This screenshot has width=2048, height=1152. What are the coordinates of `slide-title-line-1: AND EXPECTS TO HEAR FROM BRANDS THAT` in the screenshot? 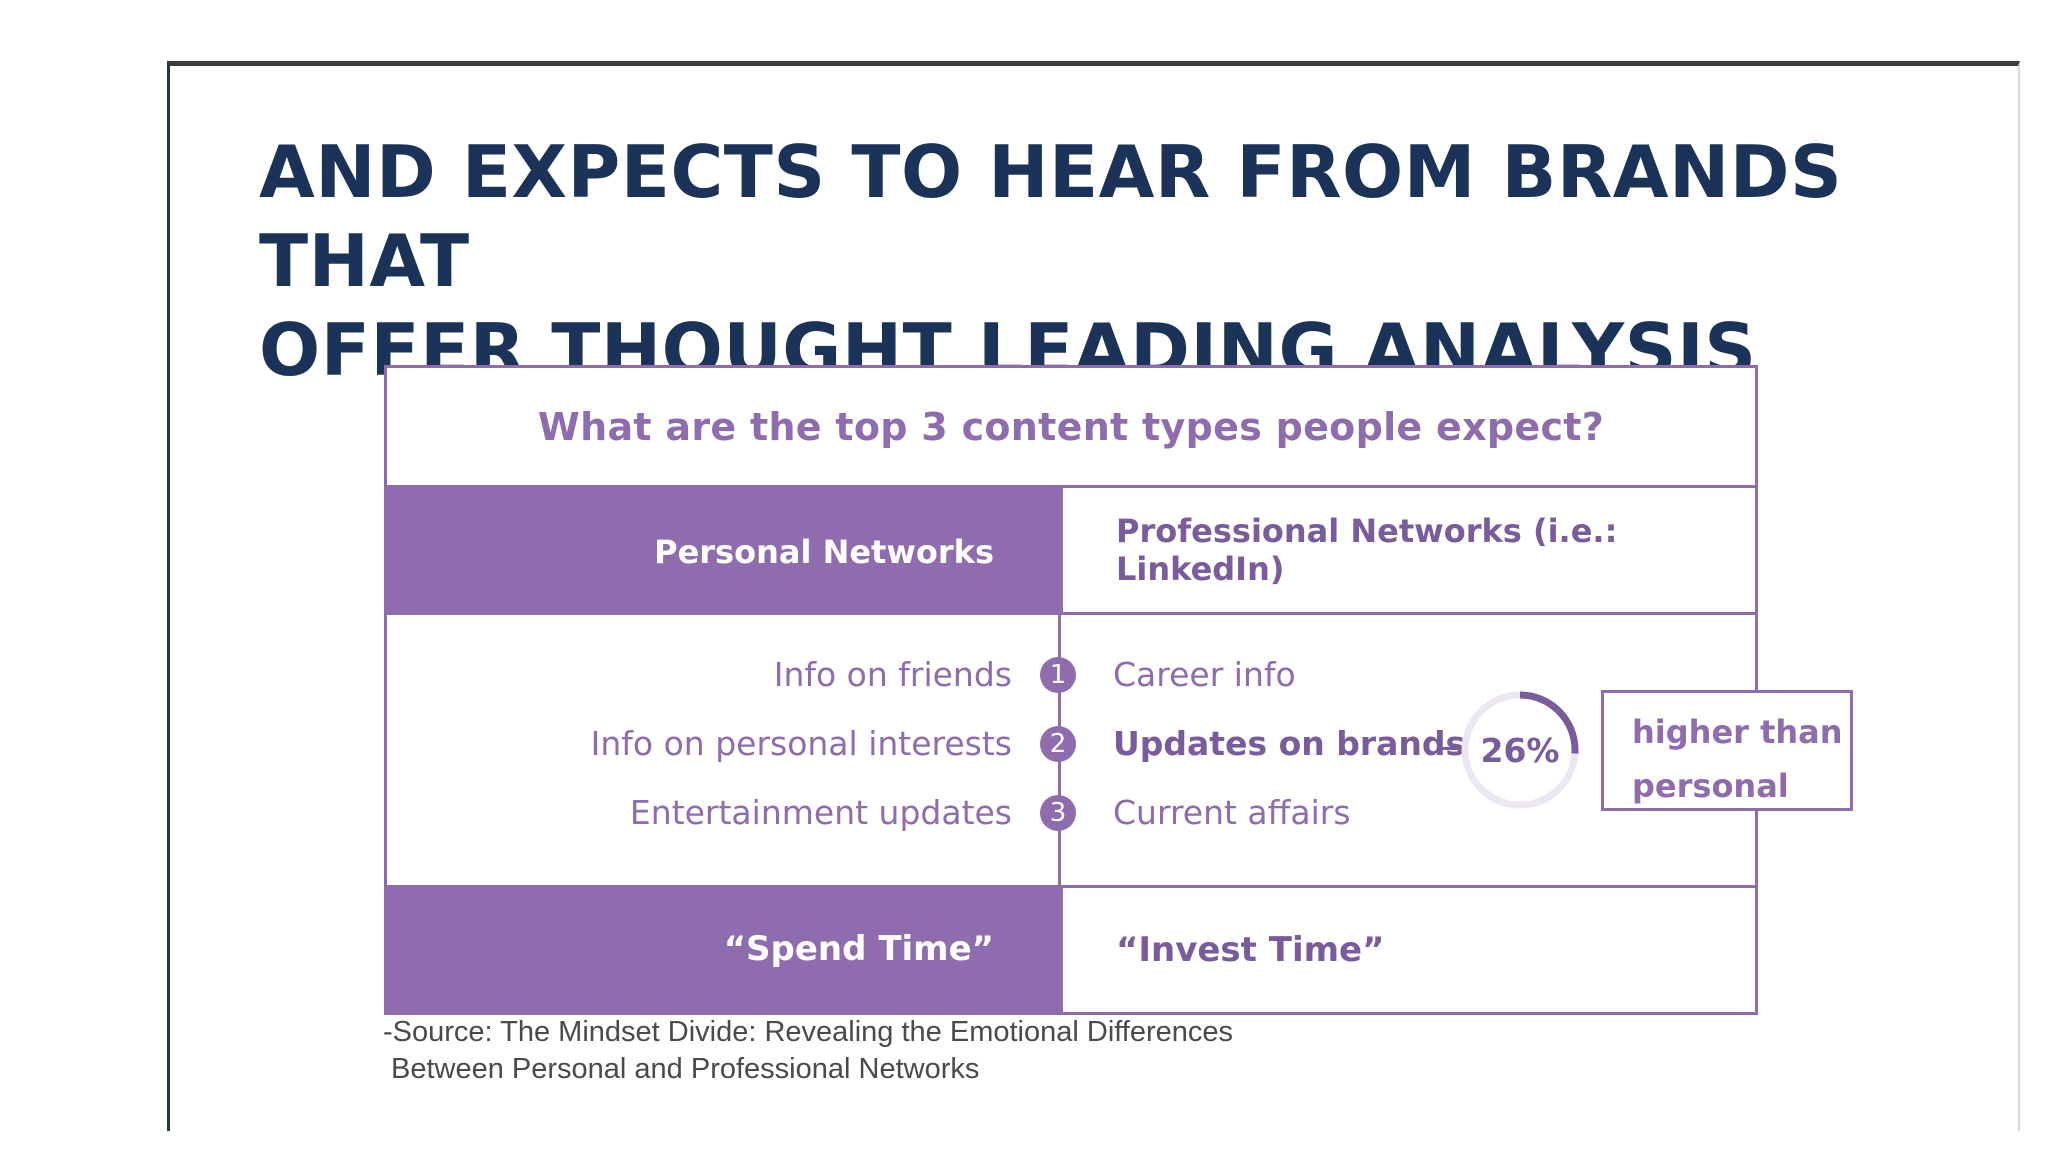 It's located at (1051, 216).